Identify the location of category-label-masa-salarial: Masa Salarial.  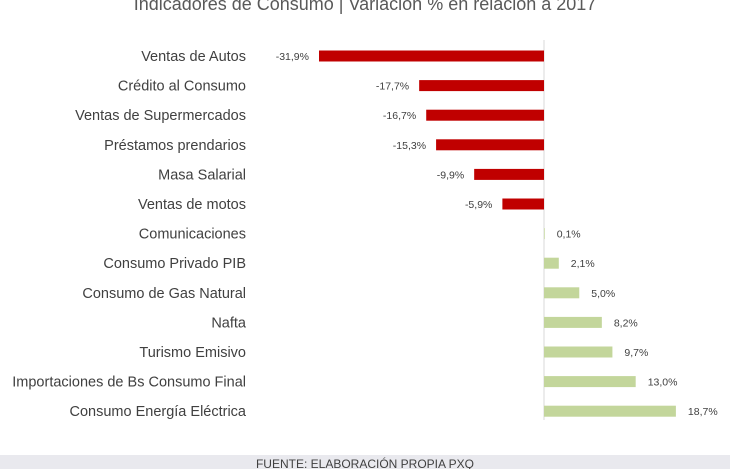
(202, 175).